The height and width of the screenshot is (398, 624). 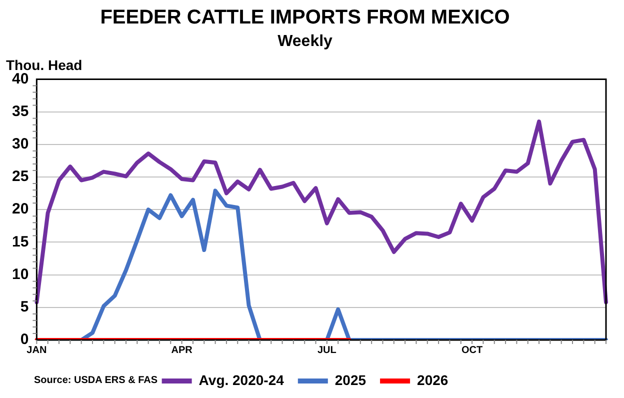 What do you see at coordinates (96, 380) in the screenshot?
I see `source-note: Source: USDA ERS & FAS` at bounding box center [96, 380].